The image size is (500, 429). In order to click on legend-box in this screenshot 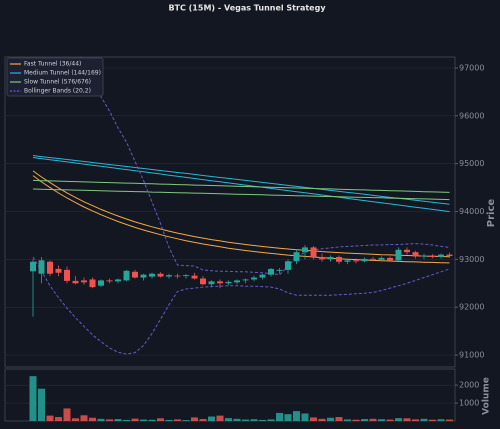, I will do `click(55, 77)`.